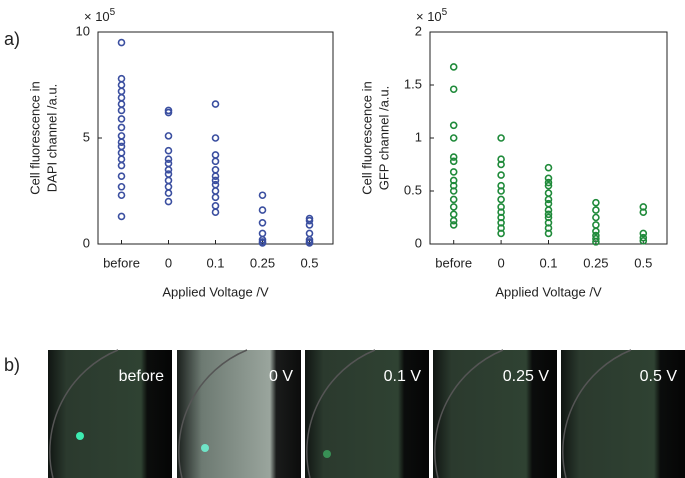 The image size is (685, 478). Describe the element at coordinates (51, 138) in the screenshot. I see `y-axis-label: DAPI channel /a.u.` at that location.